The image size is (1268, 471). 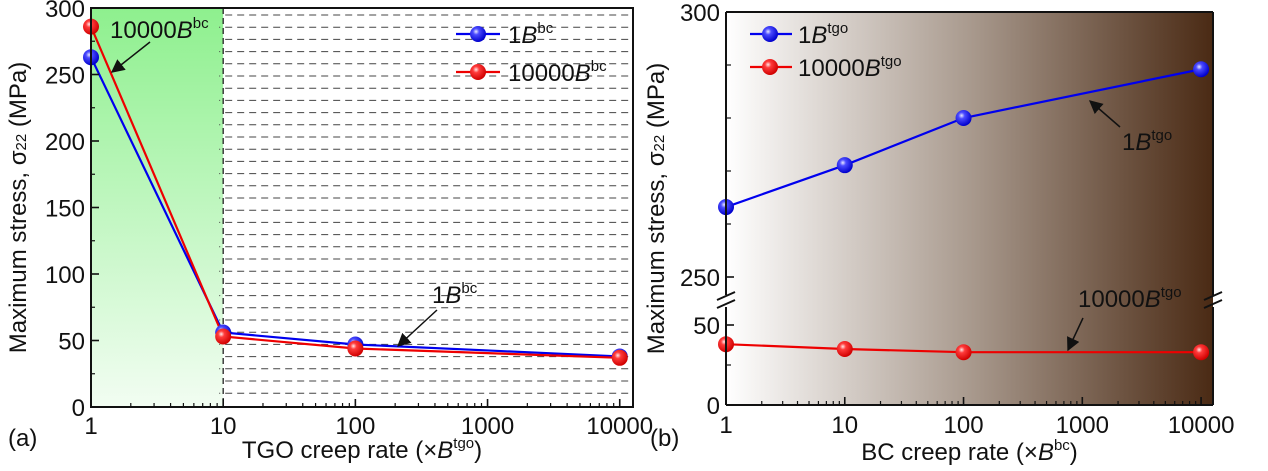 I want to click on annotation-10000tgo: 10000Btgo, so click(x=1130, y=298).